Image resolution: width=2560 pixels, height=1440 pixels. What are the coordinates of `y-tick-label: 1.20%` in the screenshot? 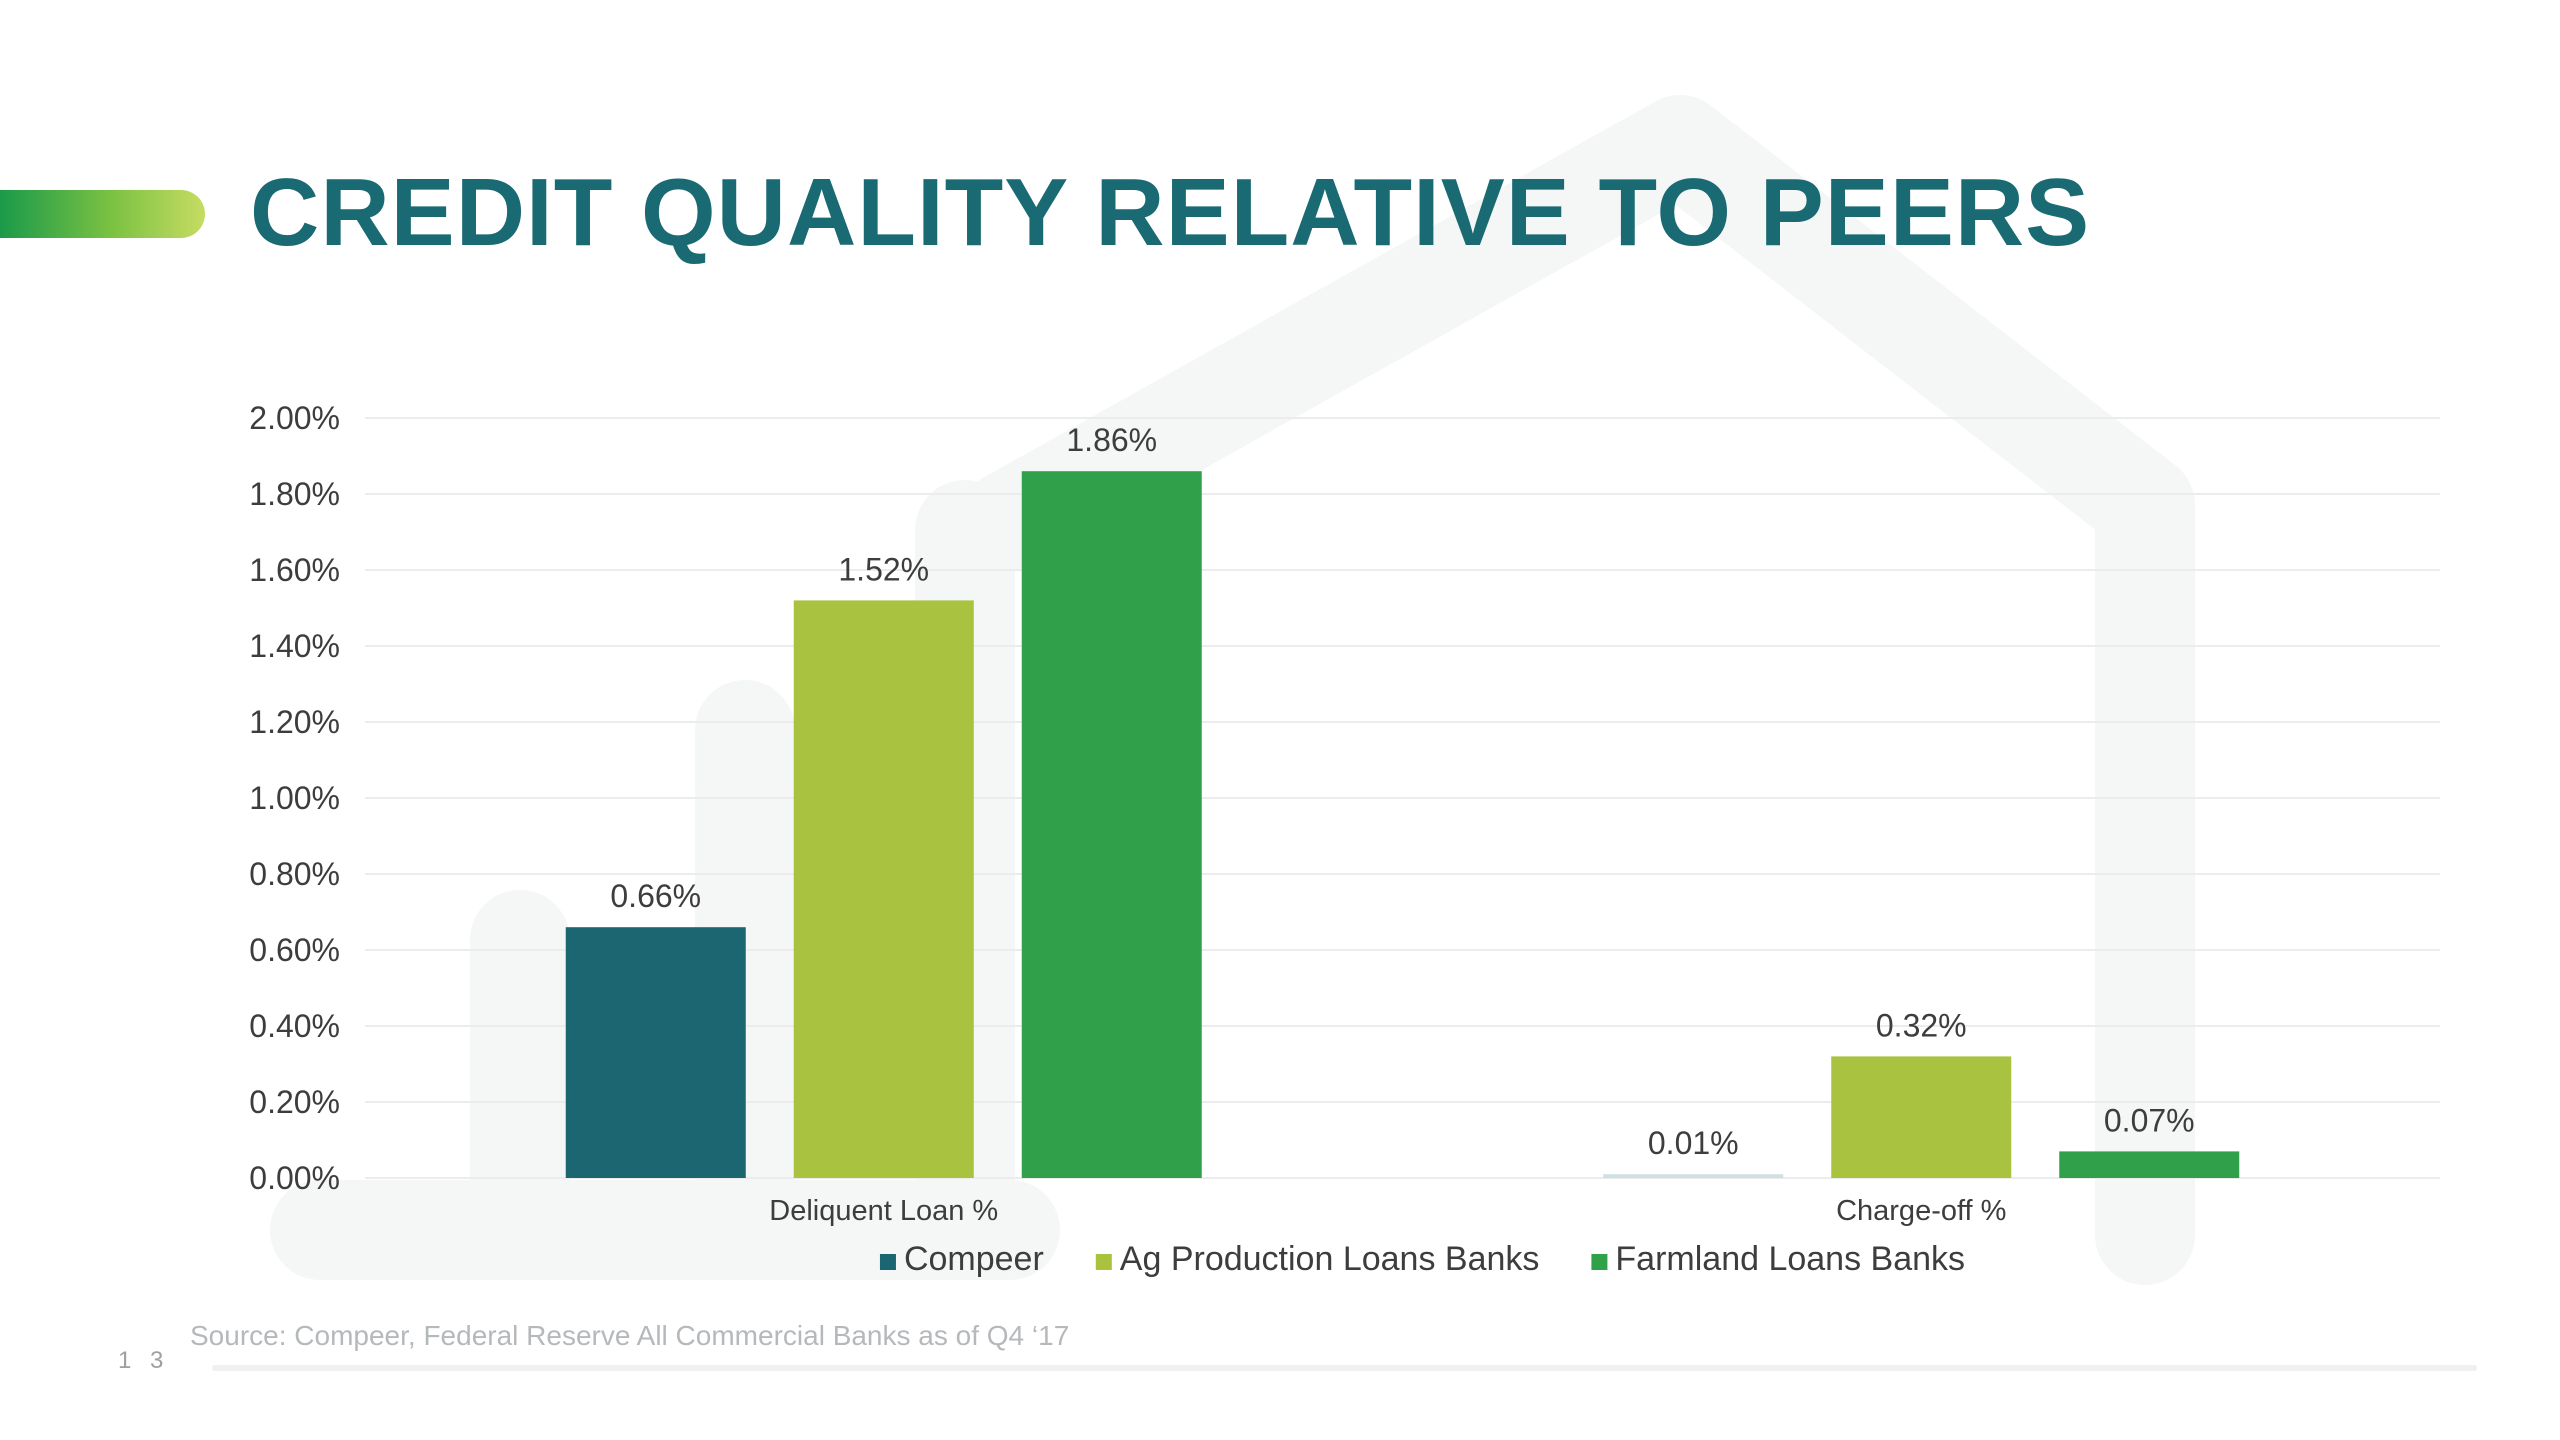 It's located at (294, 722).